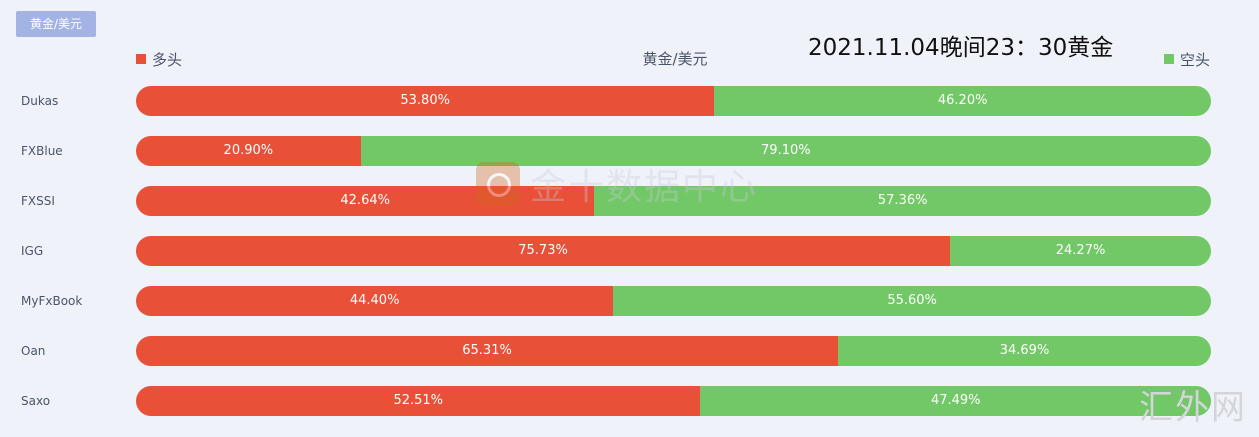 The width and height of the screenshot is (1259, 437). Describe the element at coordinates (1024, 351) in the screenshot. I see `bar-segment-short: 34.69%` at that location.